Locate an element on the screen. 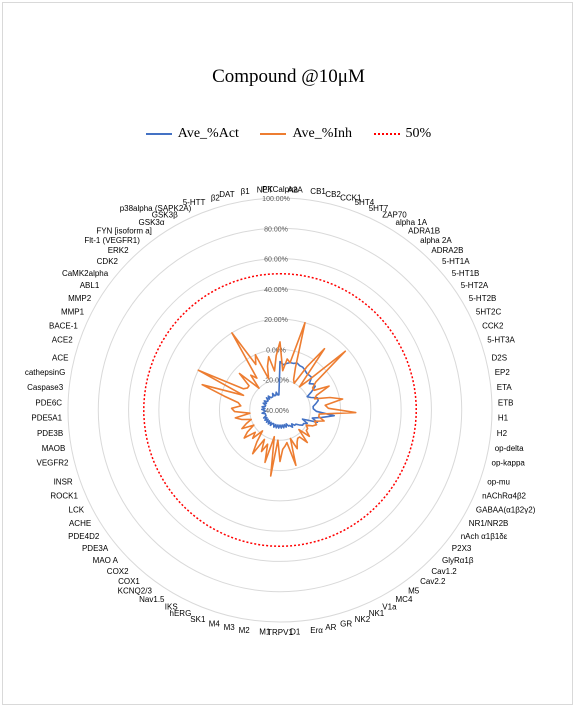 Image resolution: width=577 pixels, height=709 pixels. radial-tick-label: 80.00% is located at coordinates (276, 229).